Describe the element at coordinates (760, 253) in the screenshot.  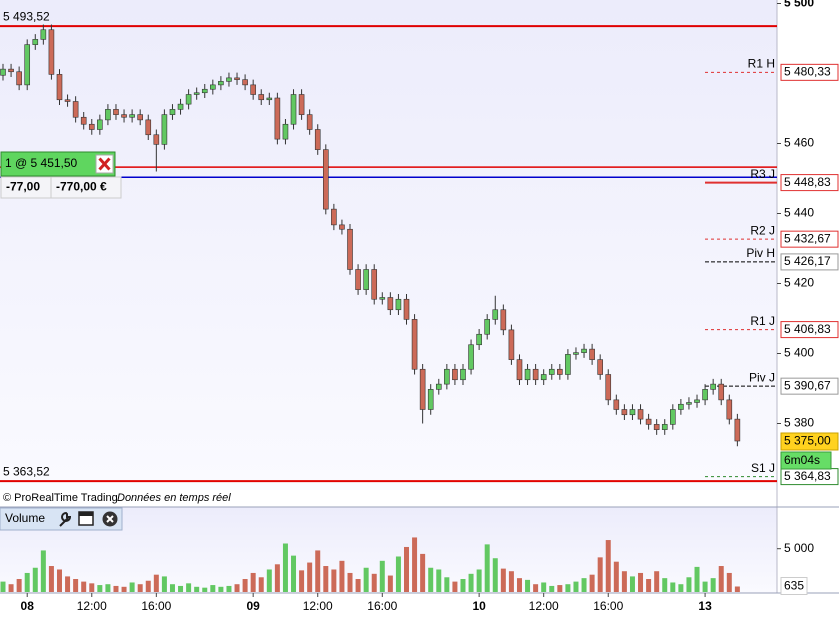
I see `level-name: Piv H` at that location.